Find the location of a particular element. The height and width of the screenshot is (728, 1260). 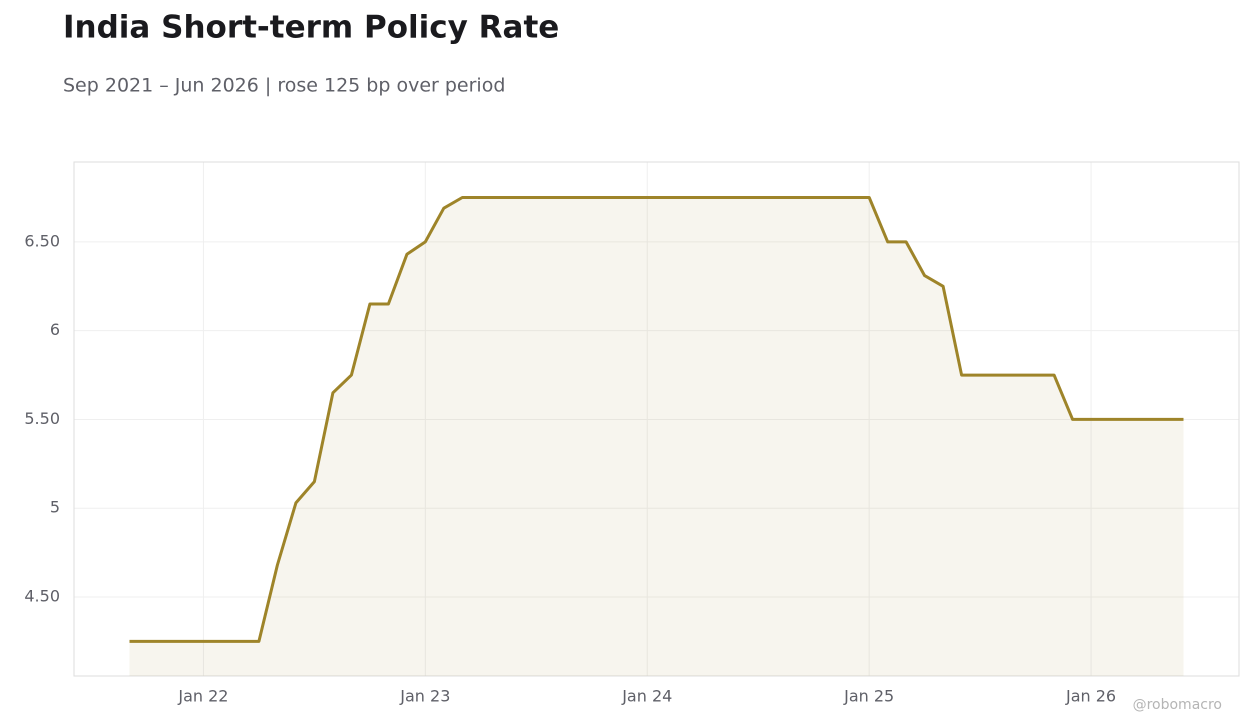

y-tick-label: 5.50 is located at coordinates (42, 418).